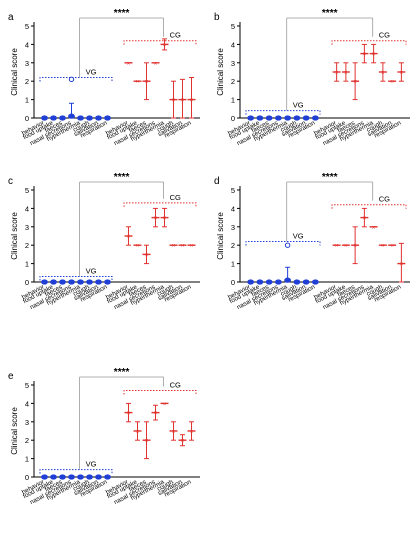  What do you see at coordinates (217, 181) in the screenshot?
I see `panel-label: d` at bounding box center [217, 181].